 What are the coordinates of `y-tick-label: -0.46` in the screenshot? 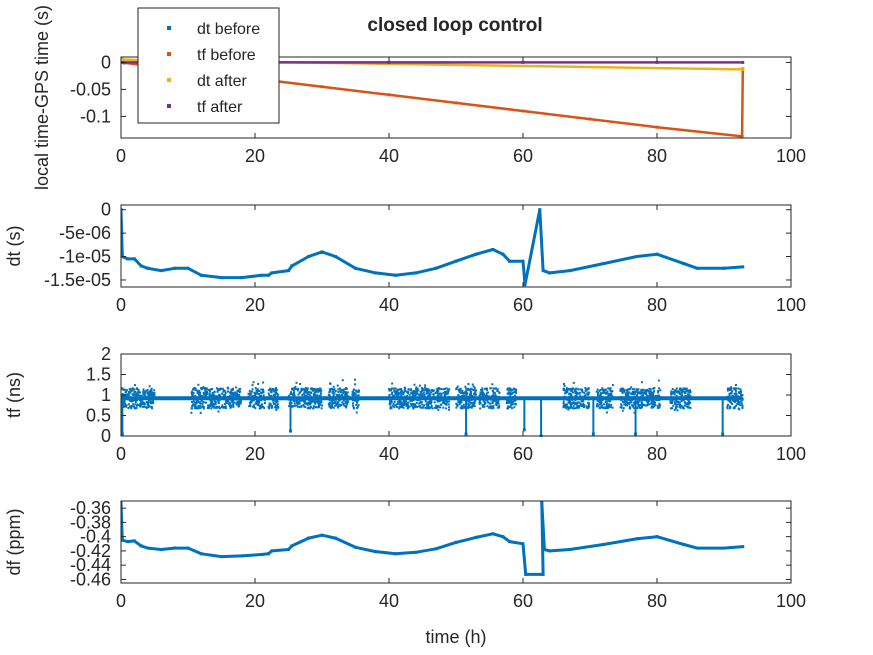 It's located at (90, 579).